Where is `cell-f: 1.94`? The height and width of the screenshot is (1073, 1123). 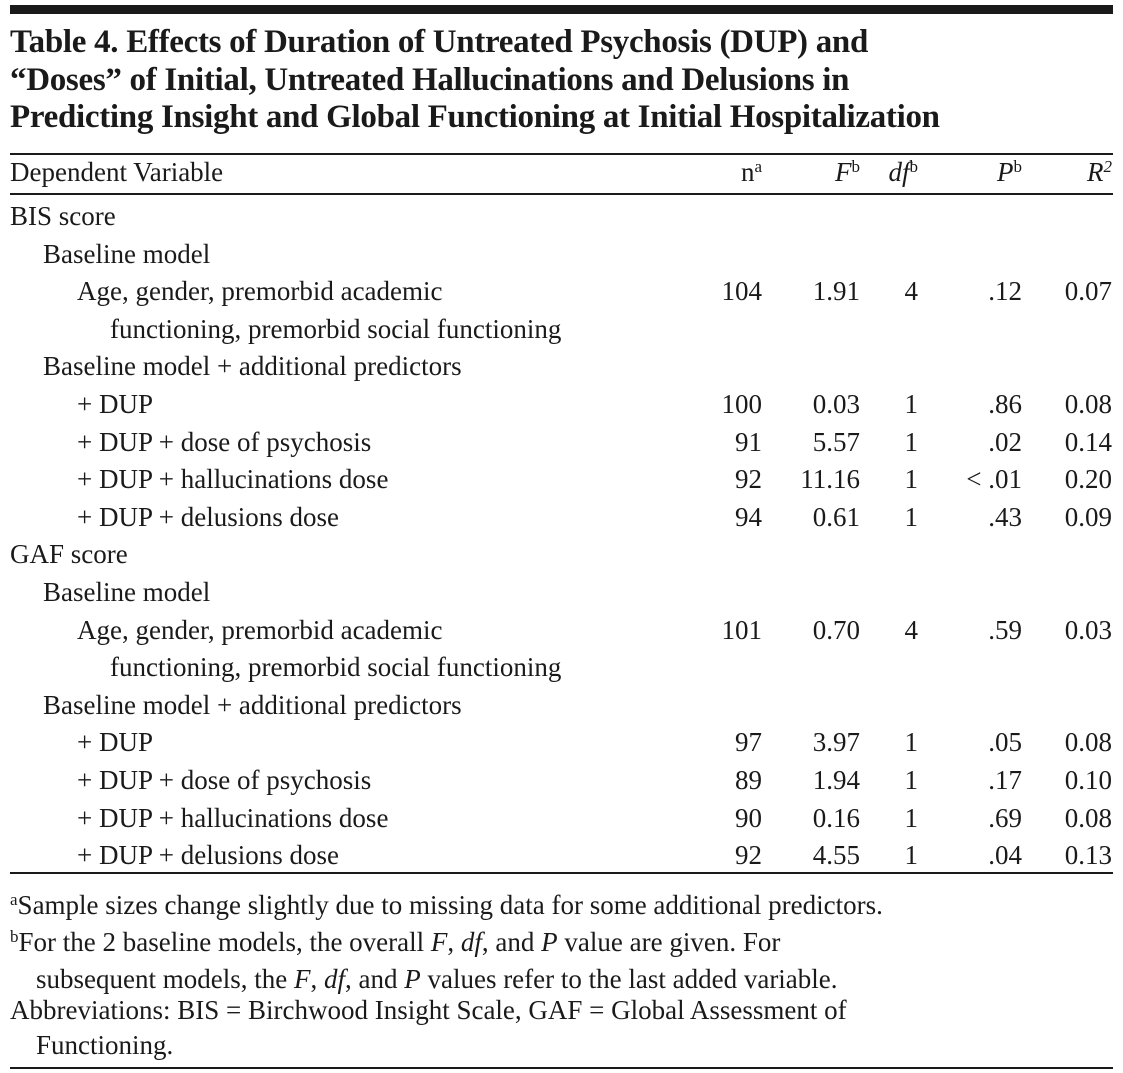 cell-f: 1.94 is located at coordinates (836, 780).